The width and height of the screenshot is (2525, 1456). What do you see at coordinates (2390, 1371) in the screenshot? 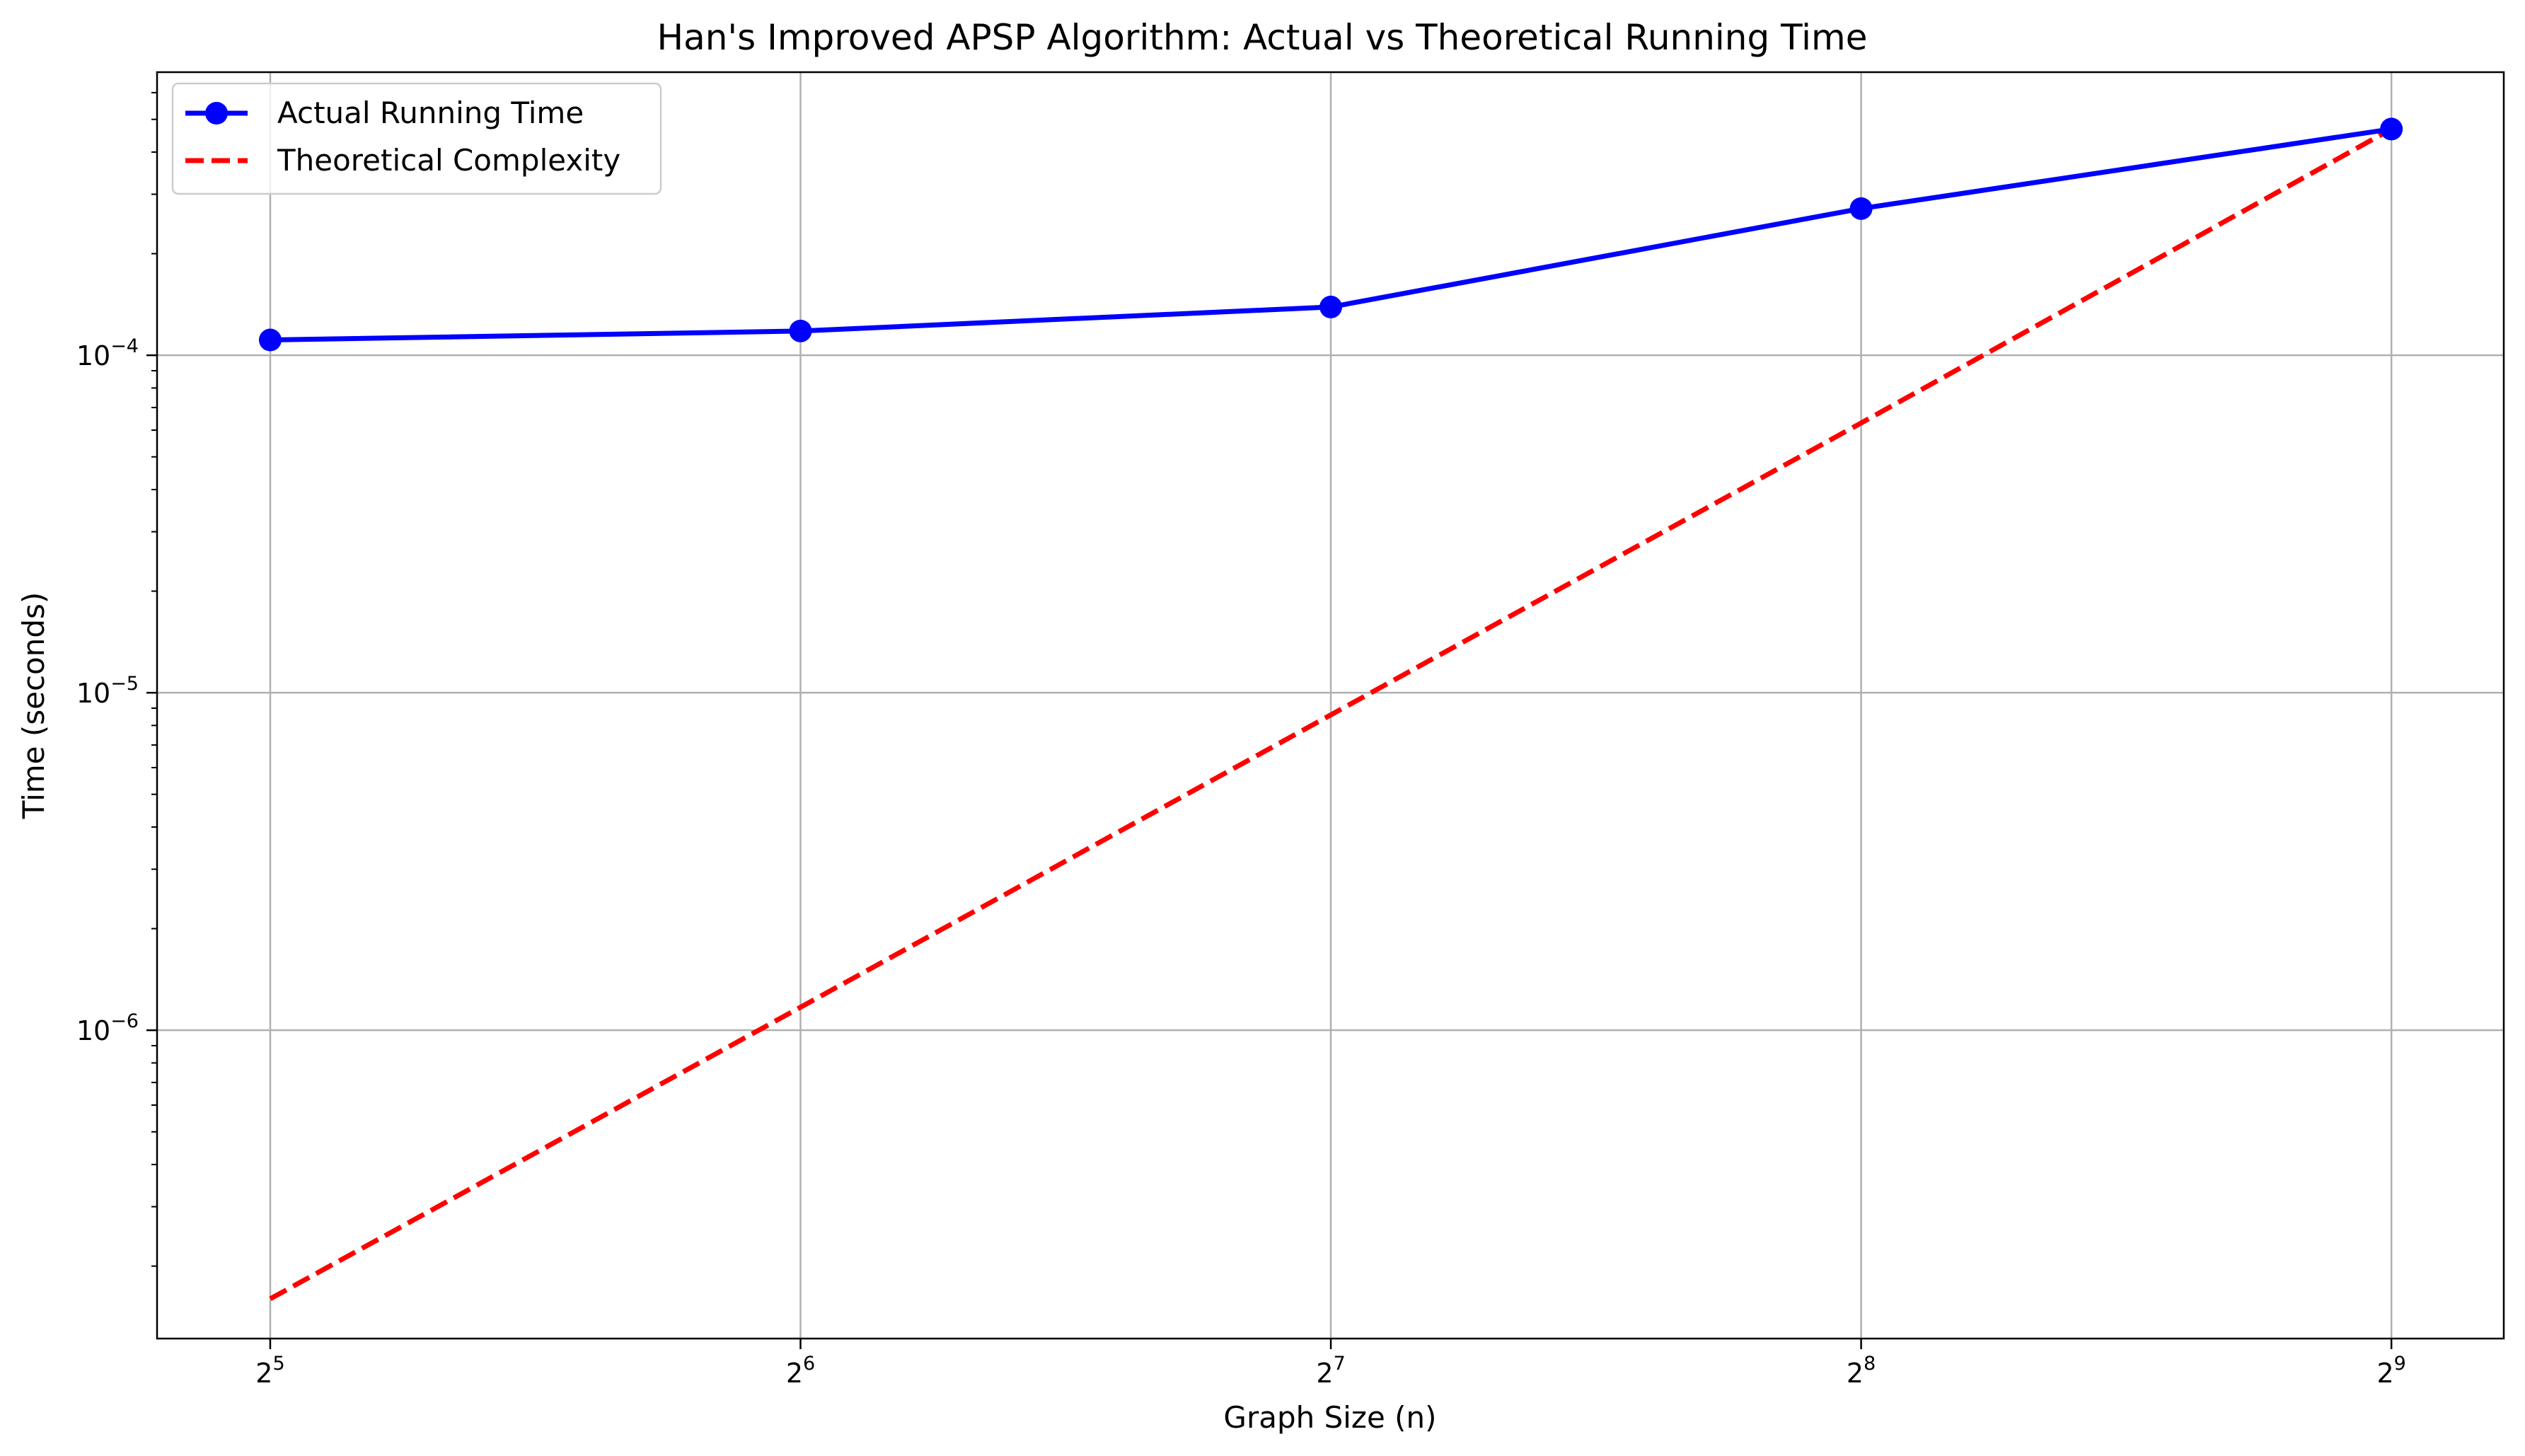
I see `x-tick-label: 29` at bounding box center [2390, 1371].